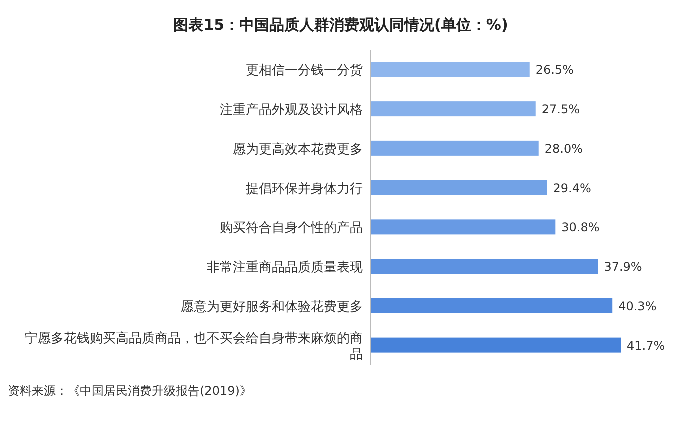 The height and width of the screenshot is (423, 682). What do you see at coordinates (572, 188) in the screenshot?
I see `data-label: 29.4%` at bounding box center [572, 188].